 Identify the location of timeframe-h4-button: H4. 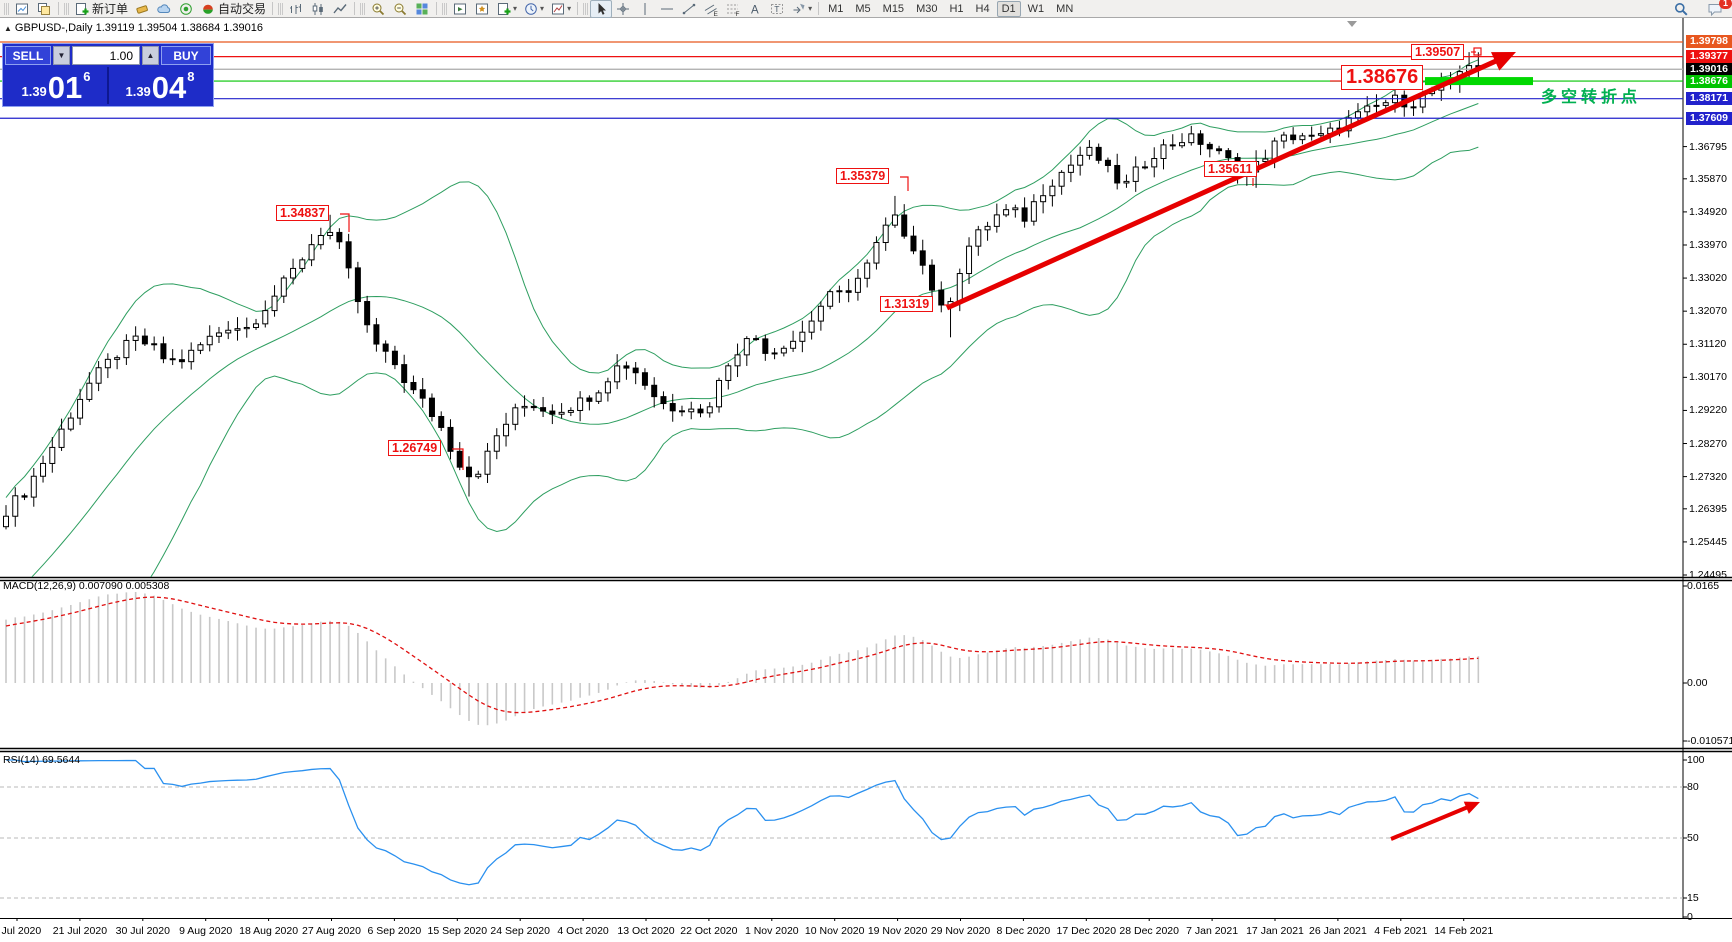
(982, 8).